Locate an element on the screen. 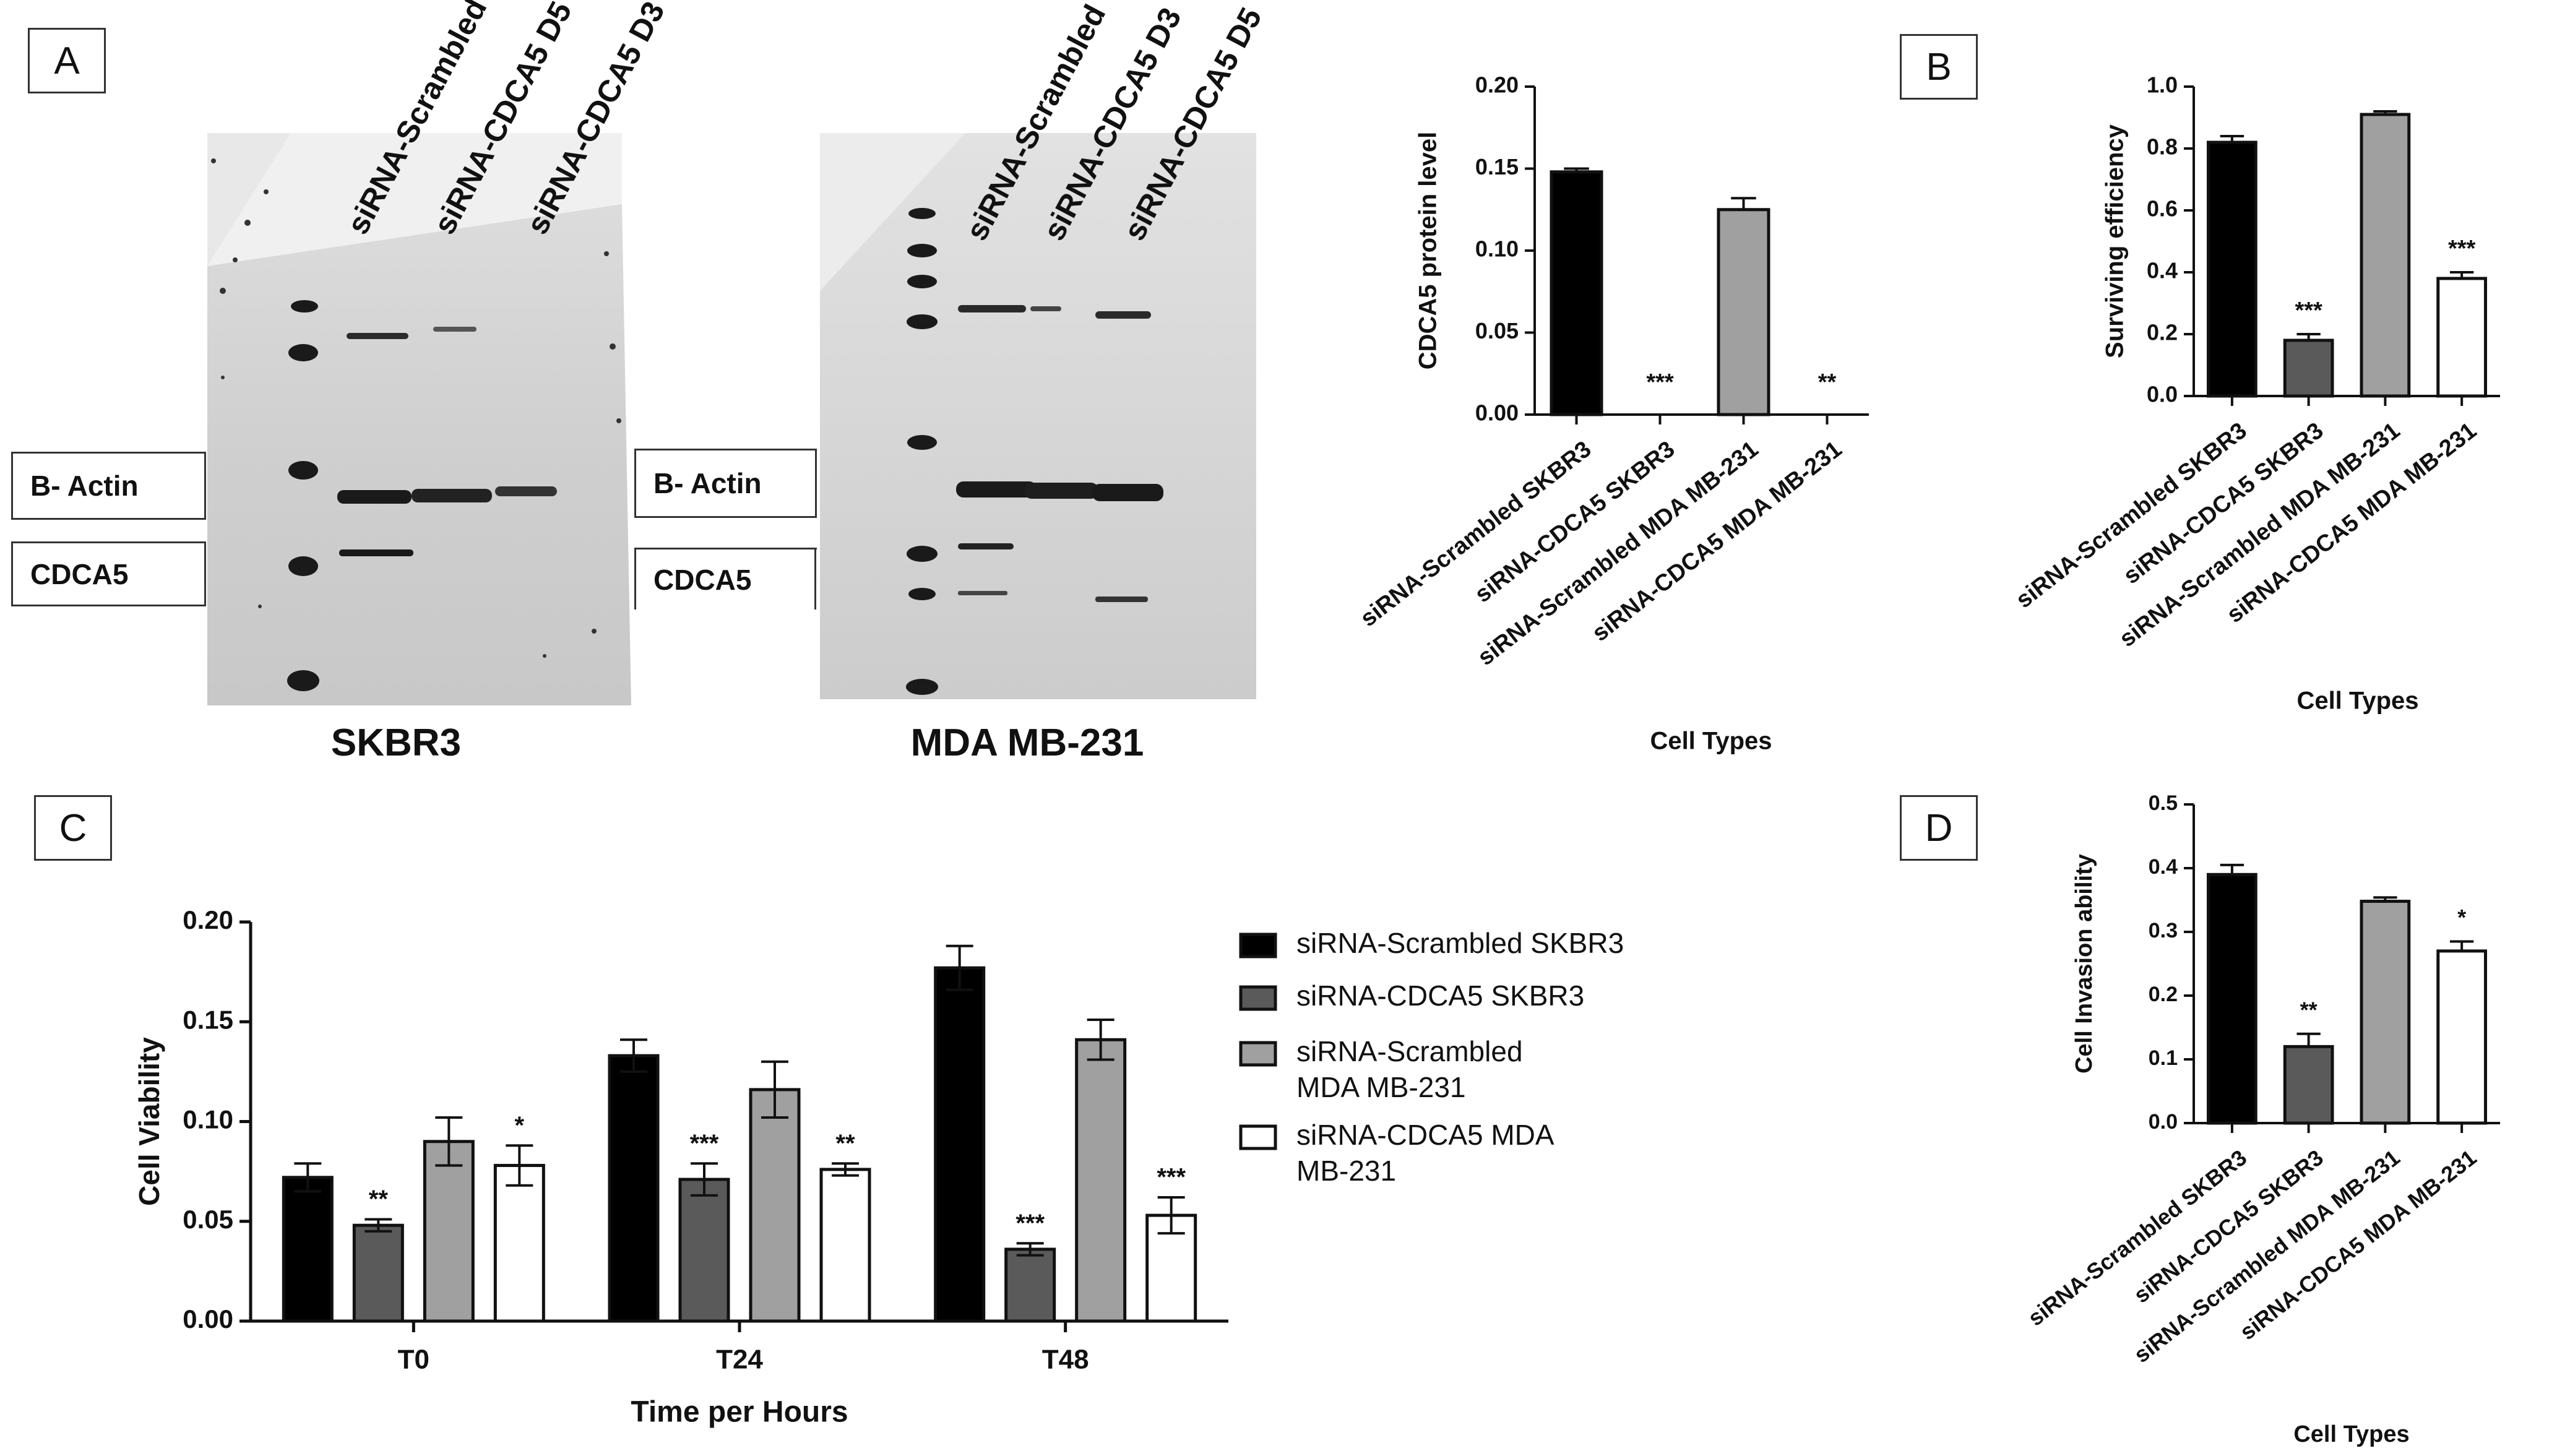 This screenshot has width=2557, height=1456. band-label-cdca5-skbr3: CDCA5 is located at coordinates (108, 573).